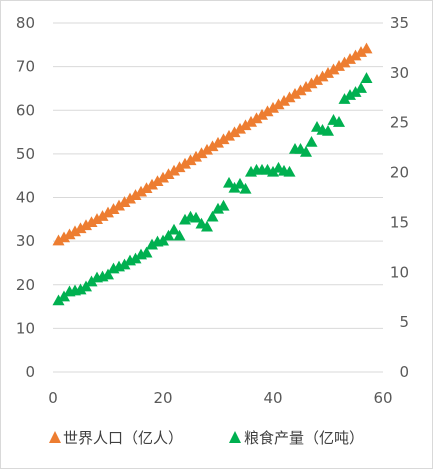  I want to click on right-tick-label: 30, so click(399, 73).